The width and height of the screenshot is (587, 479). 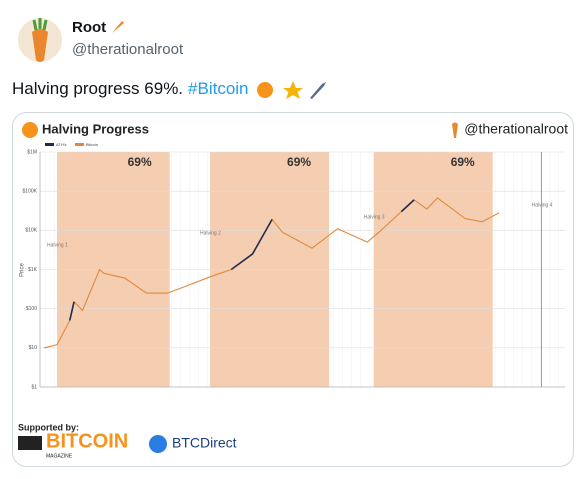 I want to click on chart-title: Halving Progress, so click(x=95, y=128).